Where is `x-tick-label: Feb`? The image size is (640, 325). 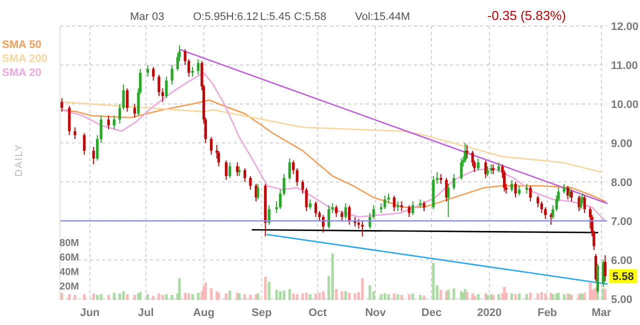 x-tick-label: Feb is located at coordinates (547, 313).